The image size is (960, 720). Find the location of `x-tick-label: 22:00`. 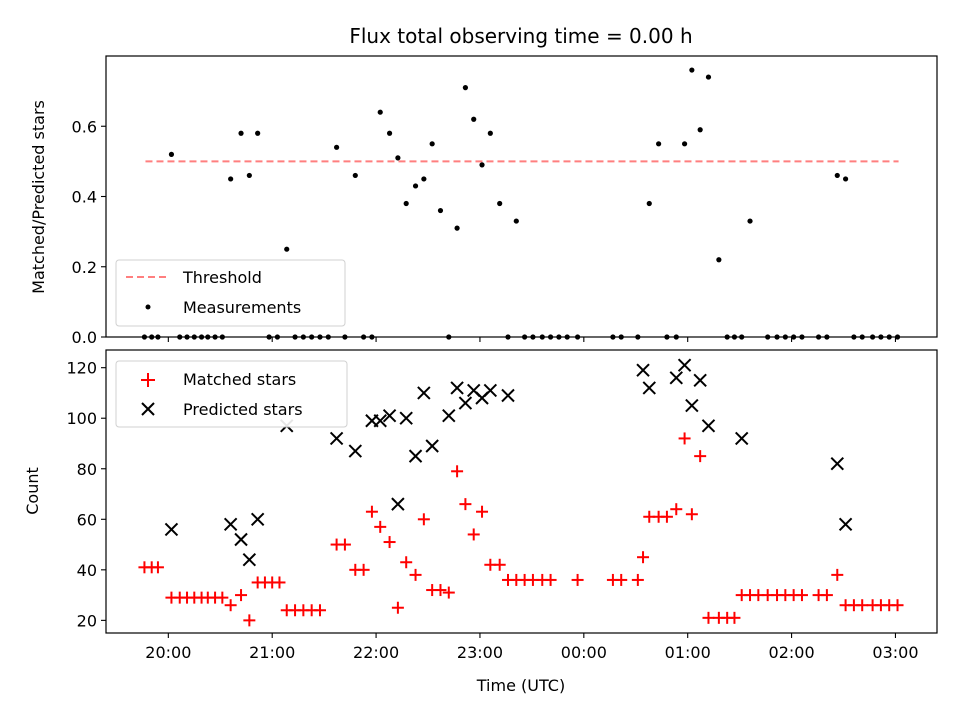

x-tick-label: 22:00 is located at coordinates (376, 652).